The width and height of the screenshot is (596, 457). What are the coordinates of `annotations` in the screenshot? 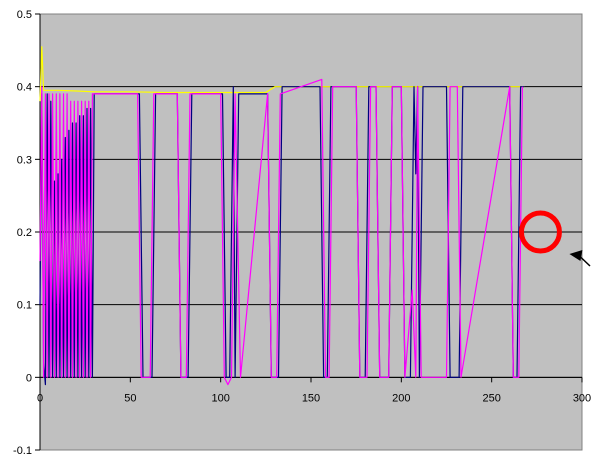 It's located at (554, 238).